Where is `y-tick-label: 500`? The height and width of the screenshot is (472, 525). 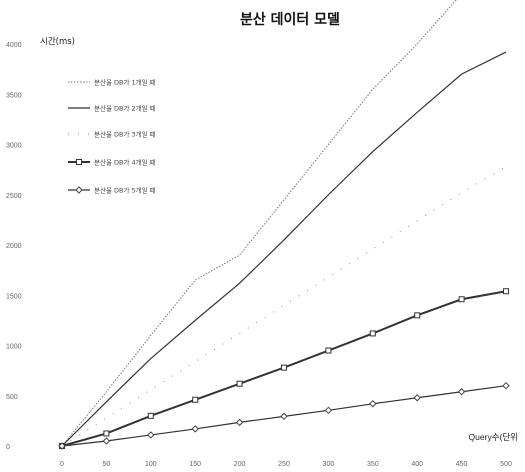
y-tick-label: 500 is located at coordinates (12, 397).